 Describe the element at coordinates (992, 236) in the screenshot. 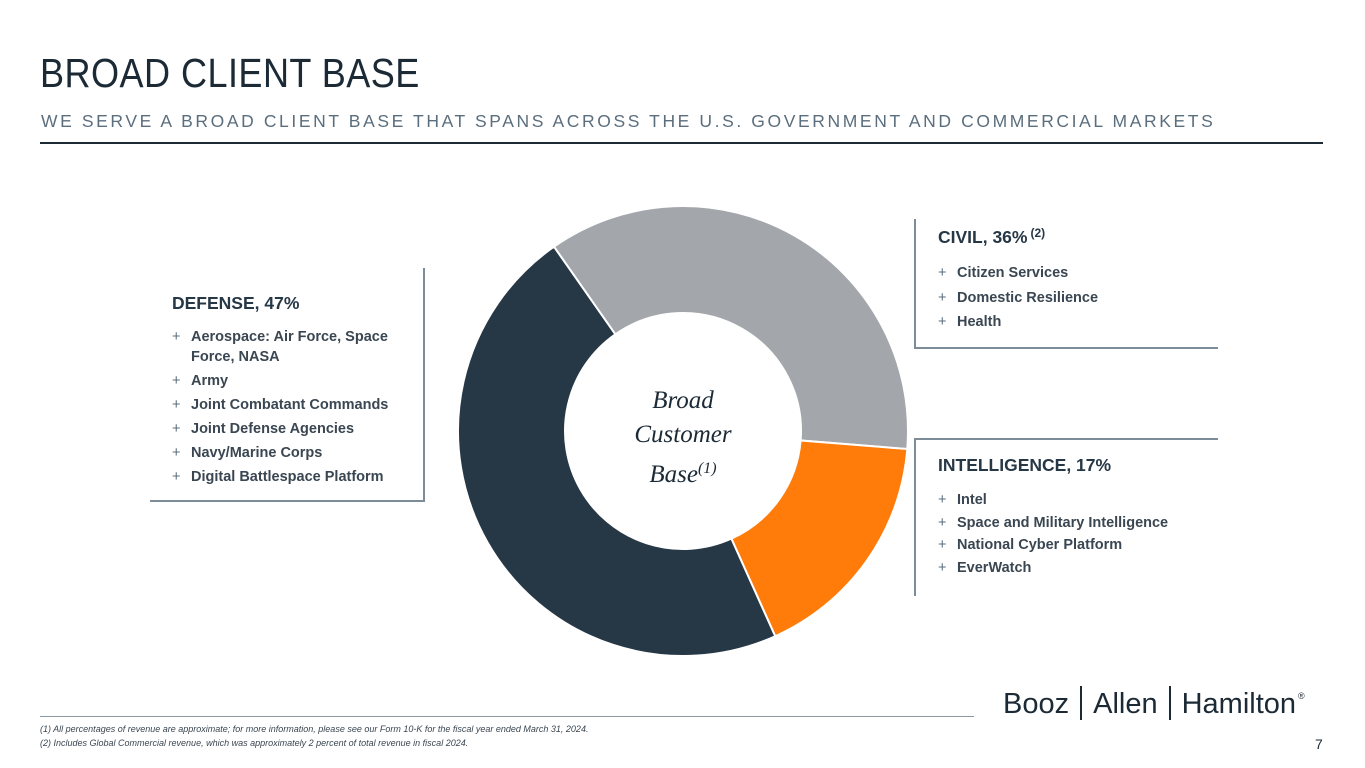

I see `civil-heading: CIVIL, 36% (2)` at that location.